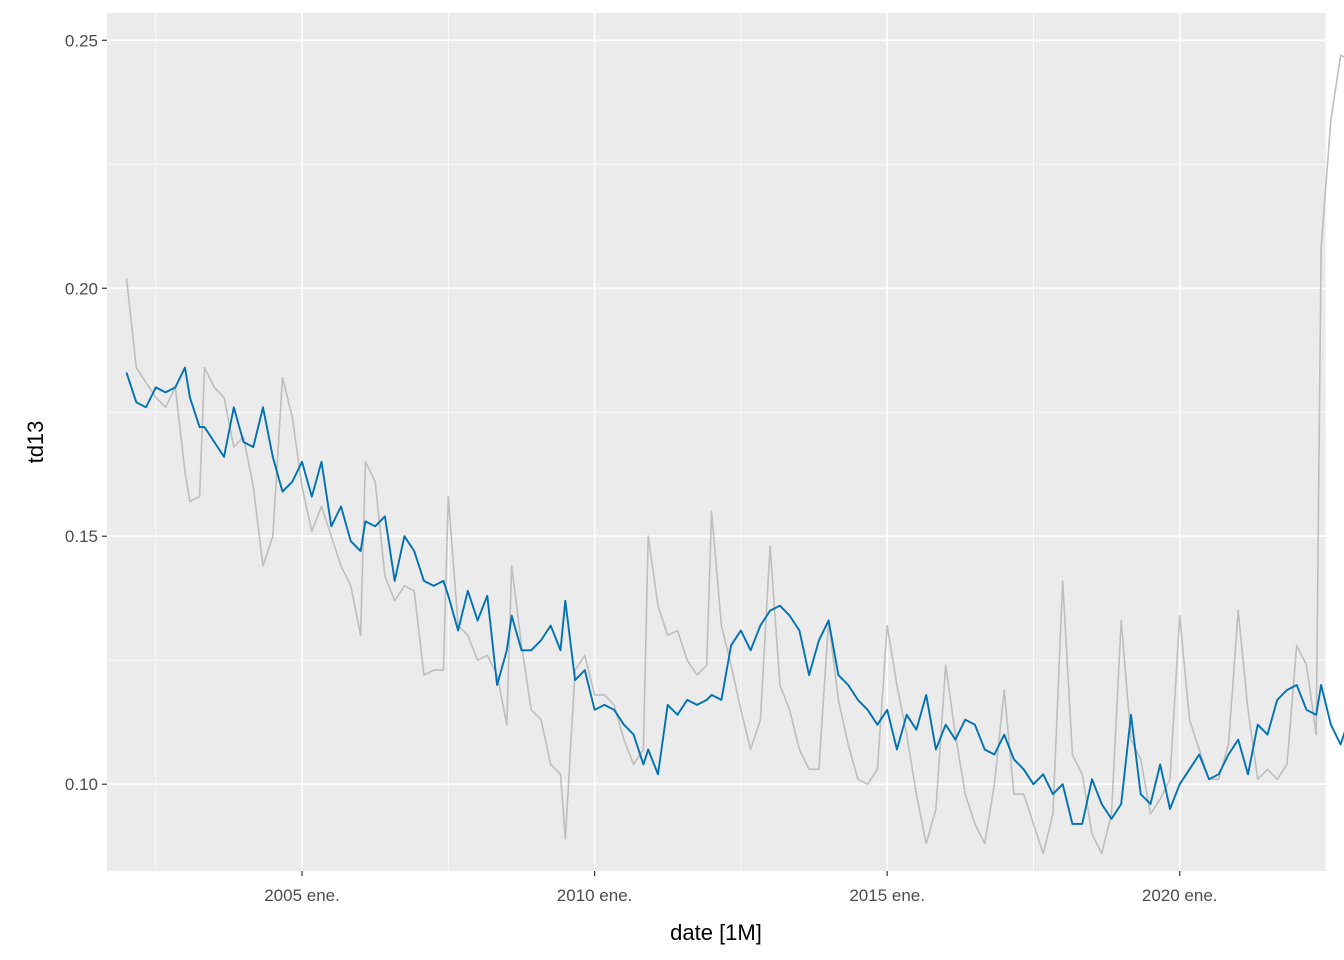 The image size is (1344, 960). I want to click on y-tick-label: 0.25, so click(81, 40).